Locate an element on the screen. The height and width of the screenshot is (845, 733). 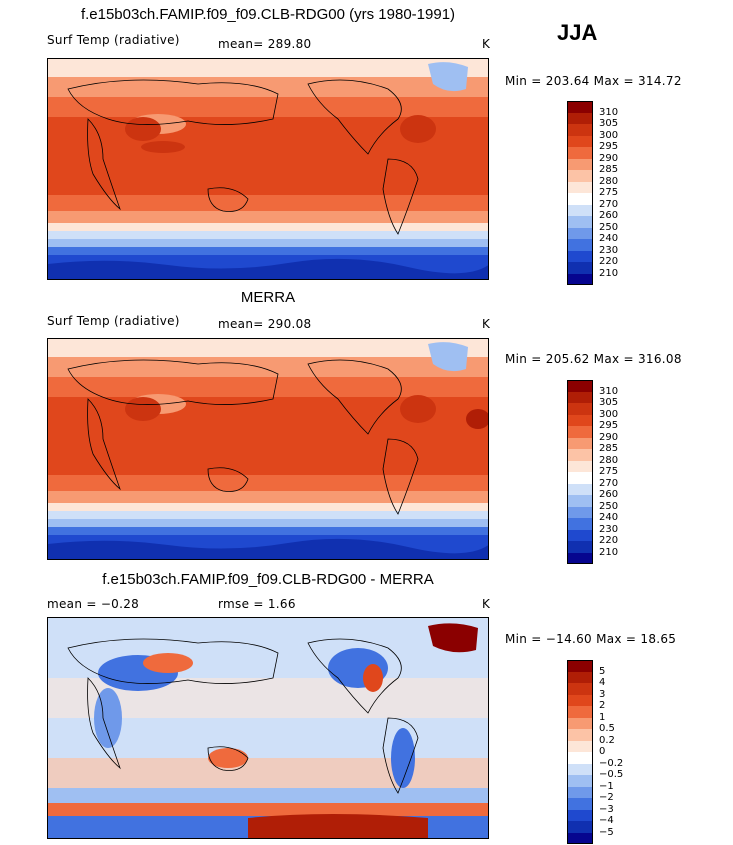
colorbar-tick-label: 1 is located at coordinates (602, 717).